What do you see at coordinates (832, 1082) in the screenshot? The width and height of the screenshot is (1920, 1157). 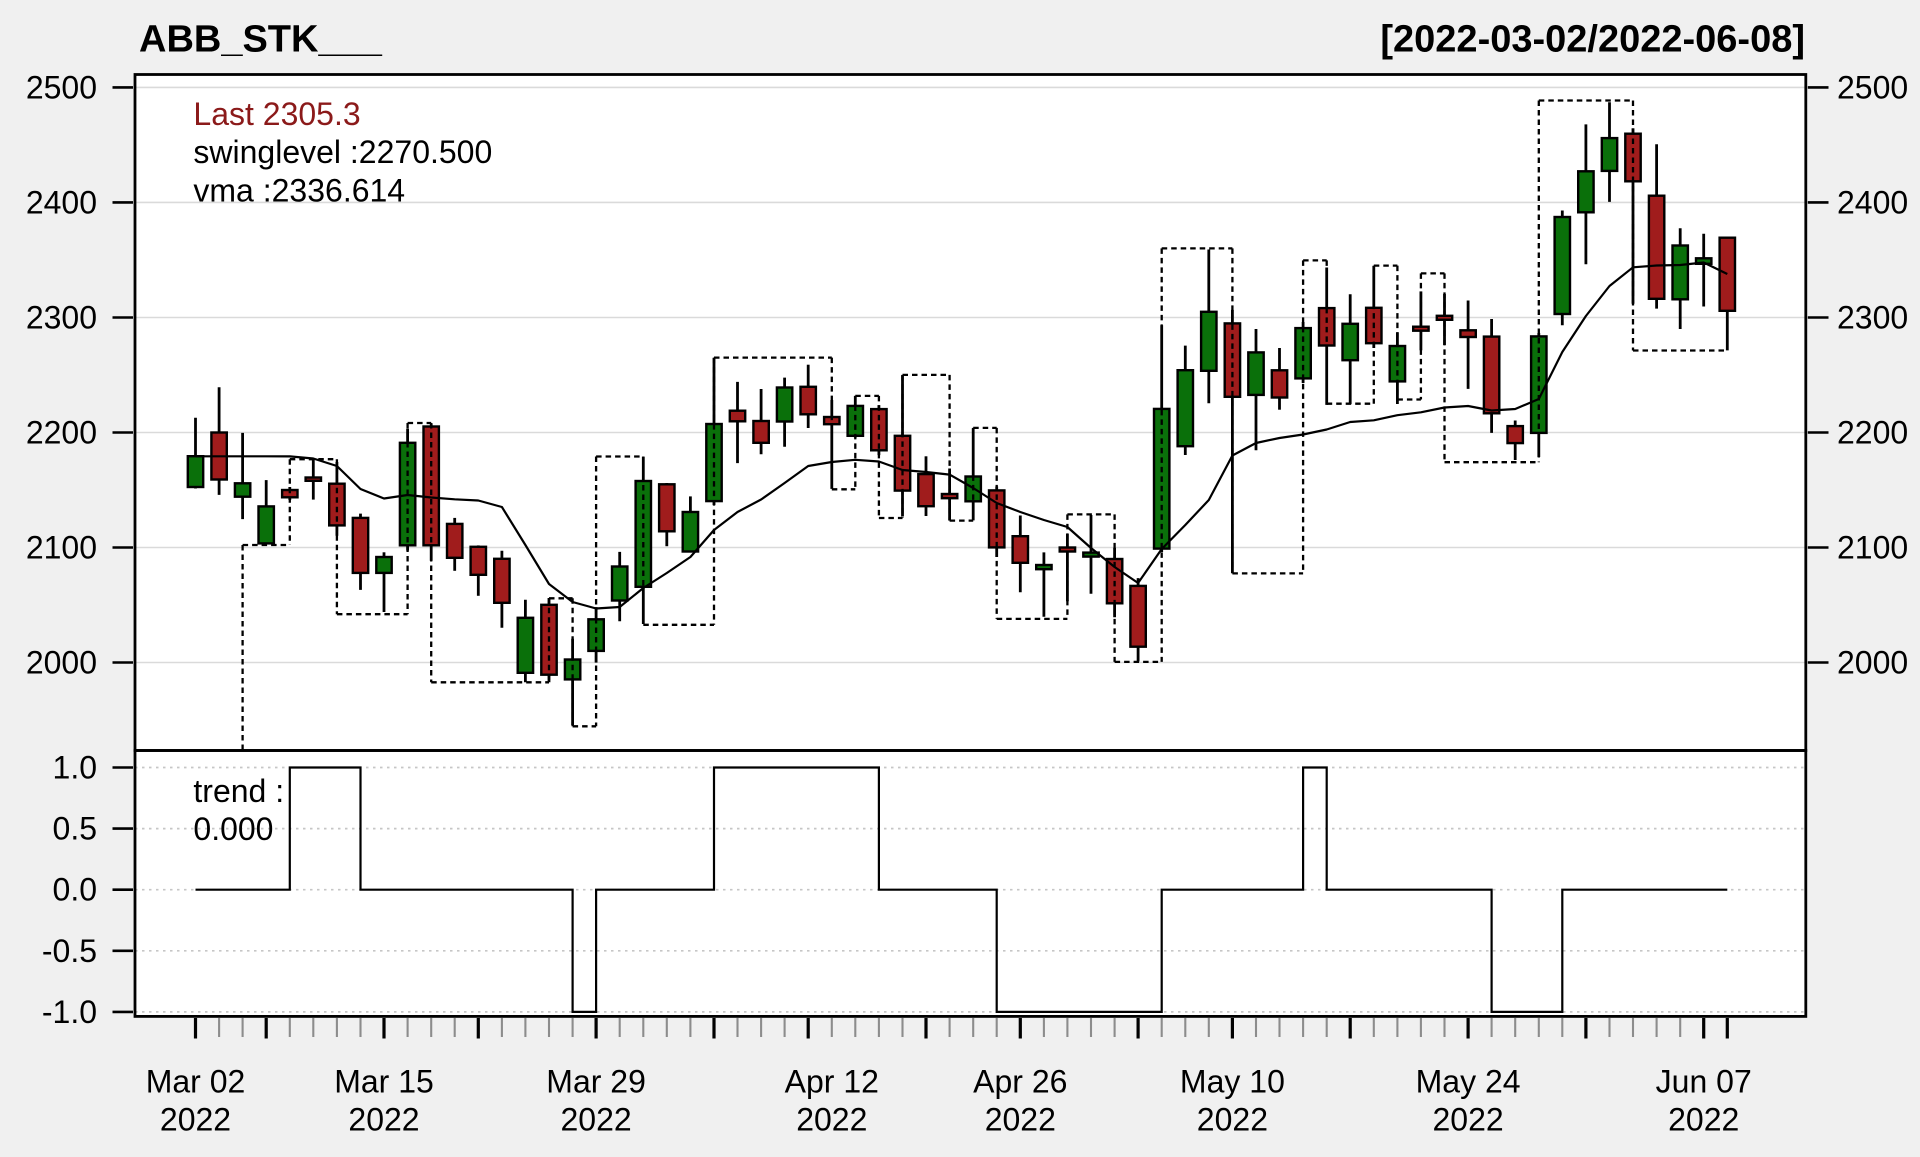 I see `svg-text: Apr 12` at bounding box center [832, 1082].